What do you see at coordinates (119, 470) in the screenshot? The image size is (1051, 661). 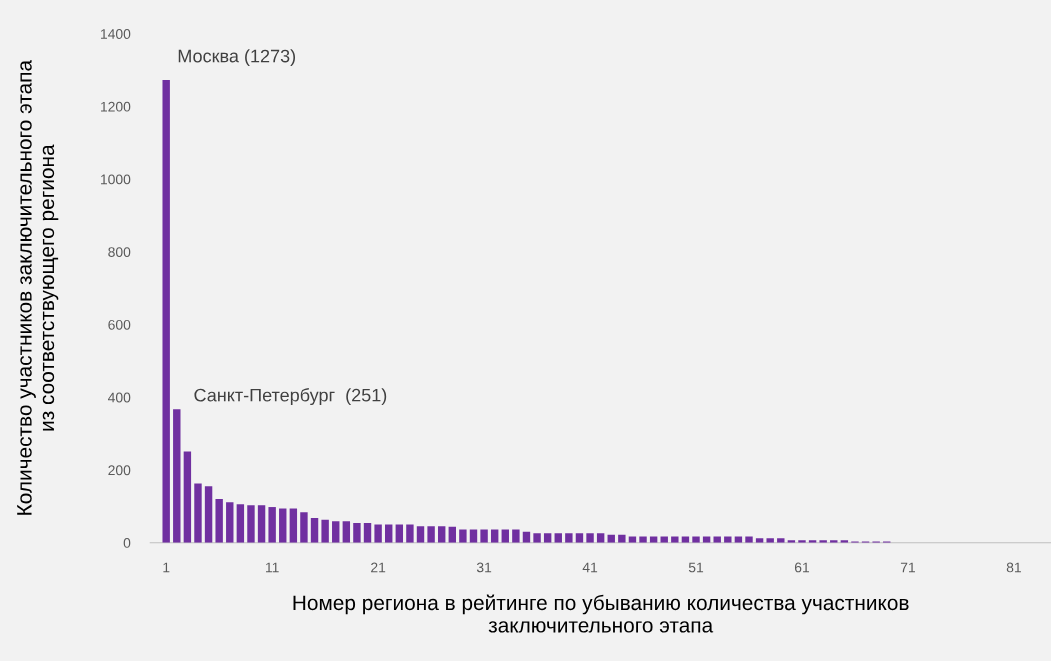 I see `y-tick-label: 200` at bounding box center [119, 470].